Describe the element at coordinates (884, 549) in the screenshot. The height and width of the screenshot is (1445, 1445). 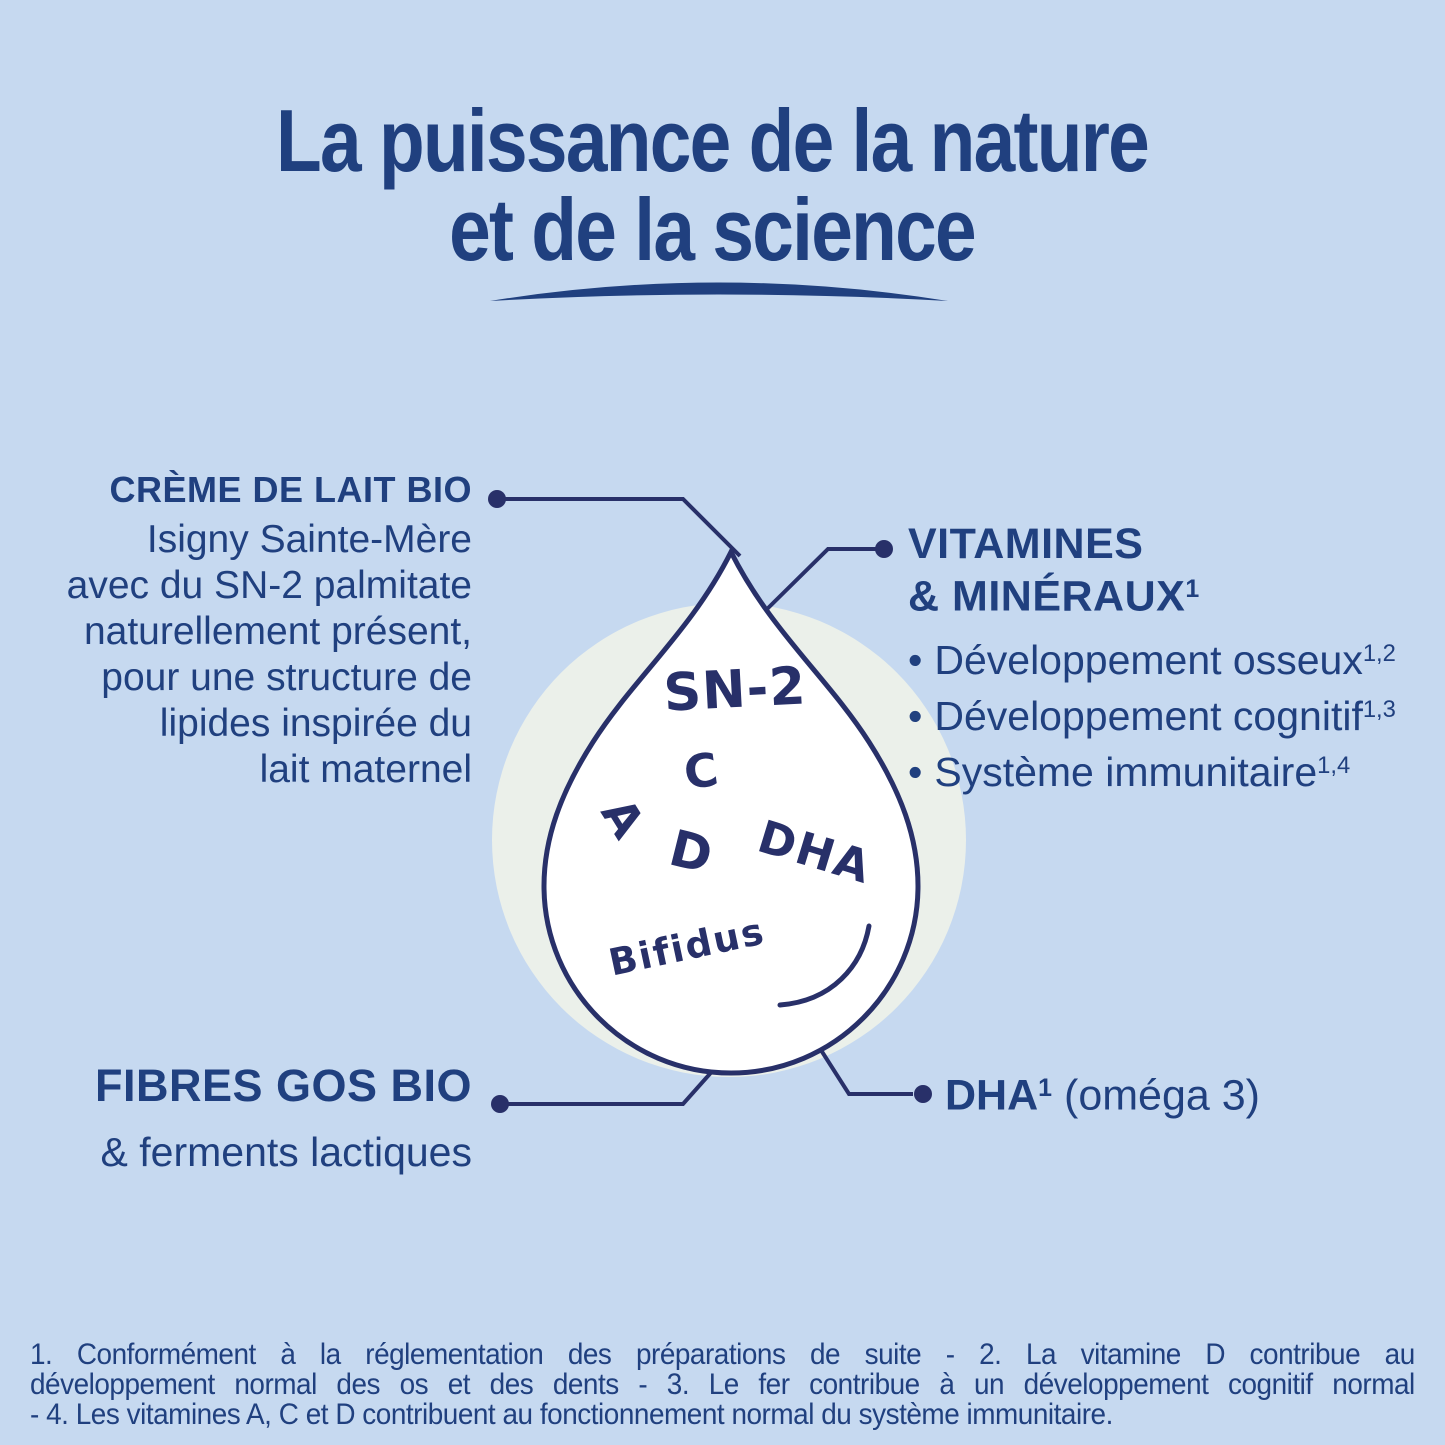
I see `dot-vitamines` at that location.